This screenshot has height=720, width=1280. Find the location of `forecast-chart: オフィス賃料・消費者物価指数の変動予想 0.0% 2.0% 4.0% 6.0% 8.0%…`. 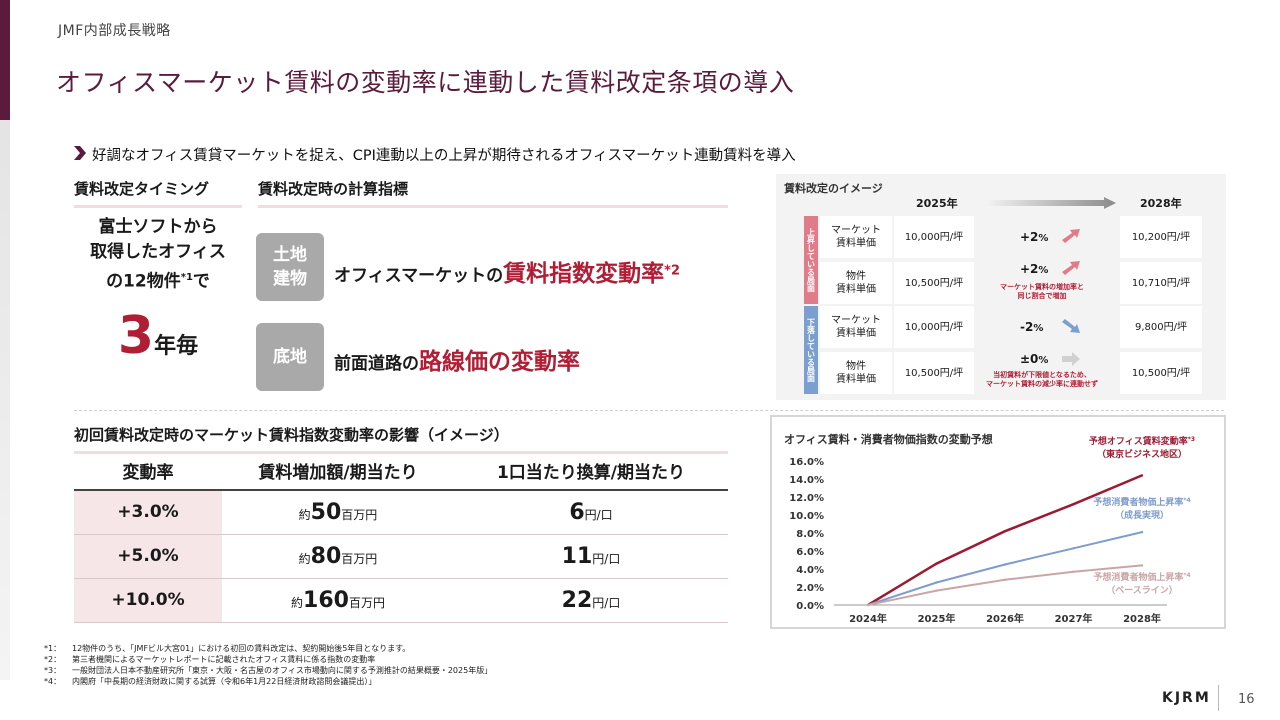

forecast-chart: オフィス賃料・消費者物価指数の変動予想 0.0% 2.0% 4.0% 6.0% 8.0%… is located at coordinates (998, 522).